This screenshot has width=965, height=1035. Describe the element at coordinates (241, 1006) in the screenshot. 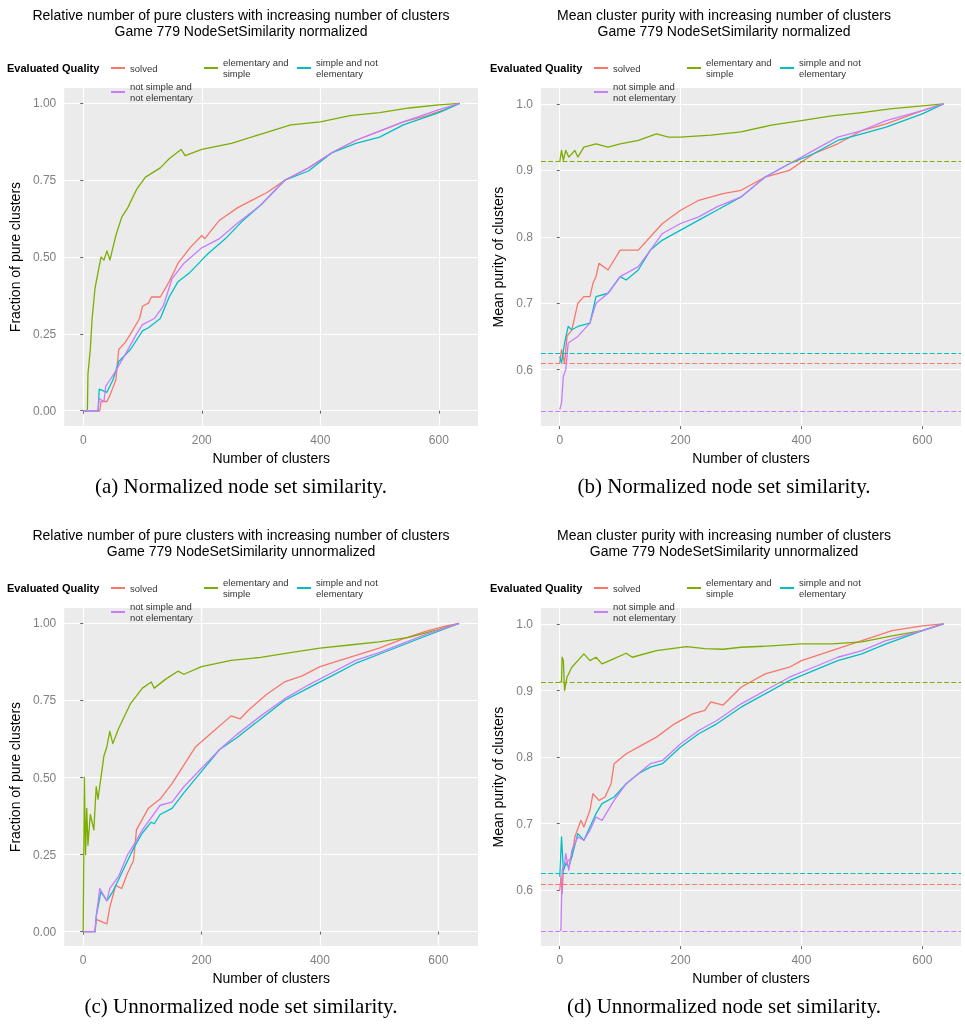

I see `text: (c) Unnormalized node set similarity.` at that location.